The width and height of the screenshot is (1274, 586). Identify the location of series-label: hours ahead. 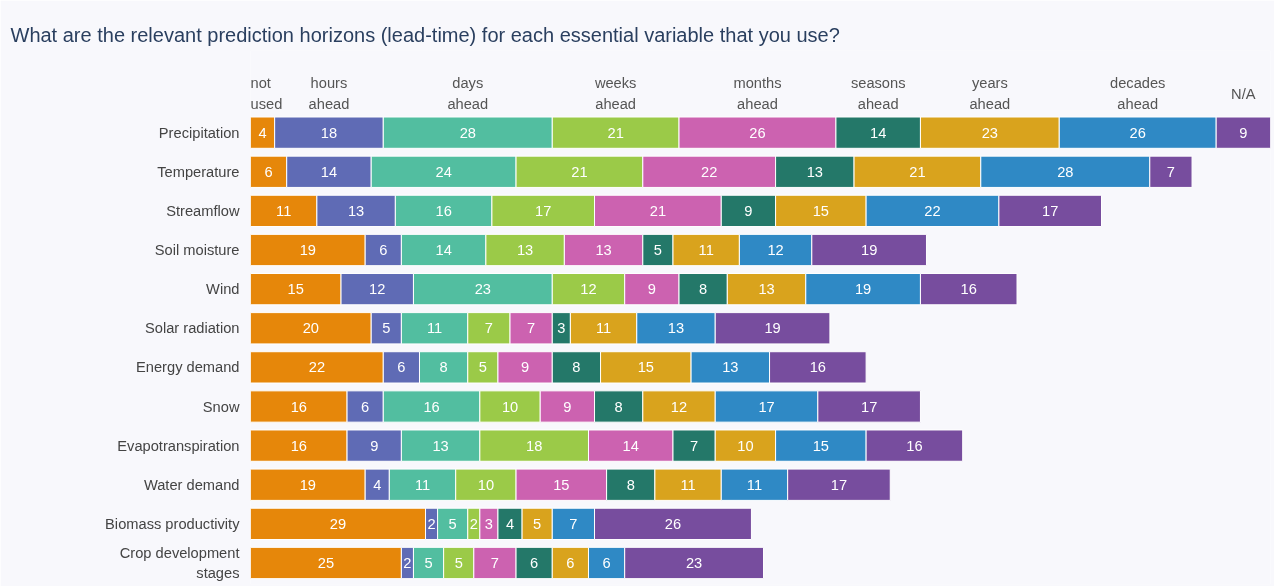
(329, 93).